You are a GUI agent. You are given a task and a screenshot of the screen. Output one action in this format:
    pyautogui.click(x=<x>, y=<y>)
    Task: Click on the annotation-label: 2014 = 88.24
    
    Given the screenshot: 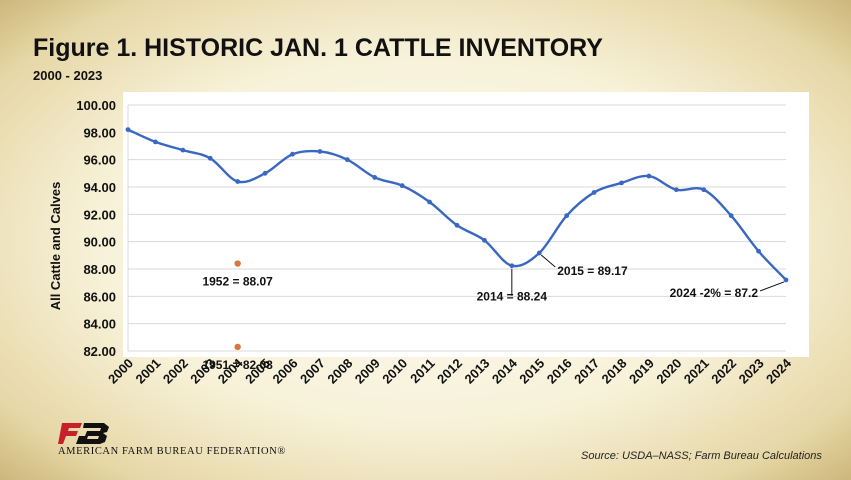 What is the action you would take?
    pyautogui.click(x=512, y=297)
    